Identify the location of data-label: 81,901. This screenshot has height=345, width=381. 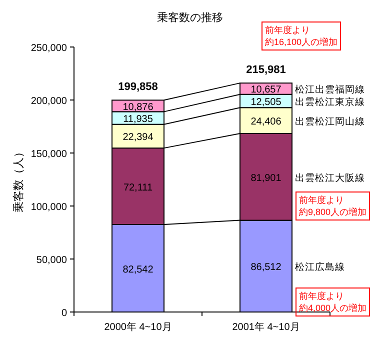
(266, 178).